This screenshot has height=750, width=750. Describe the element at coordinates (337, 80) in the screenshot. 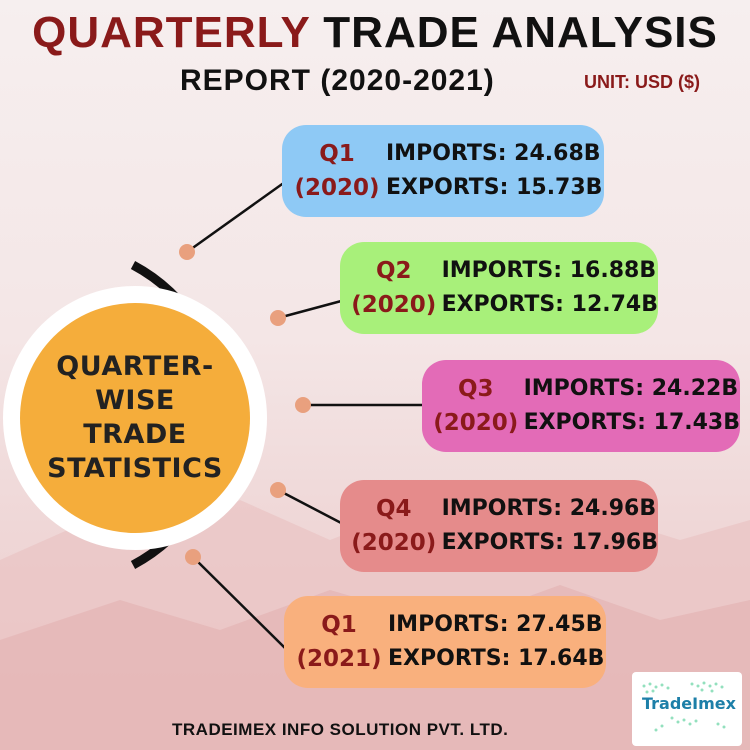

I see `page-subtitle: REPORT (2020-2021)` at that location.